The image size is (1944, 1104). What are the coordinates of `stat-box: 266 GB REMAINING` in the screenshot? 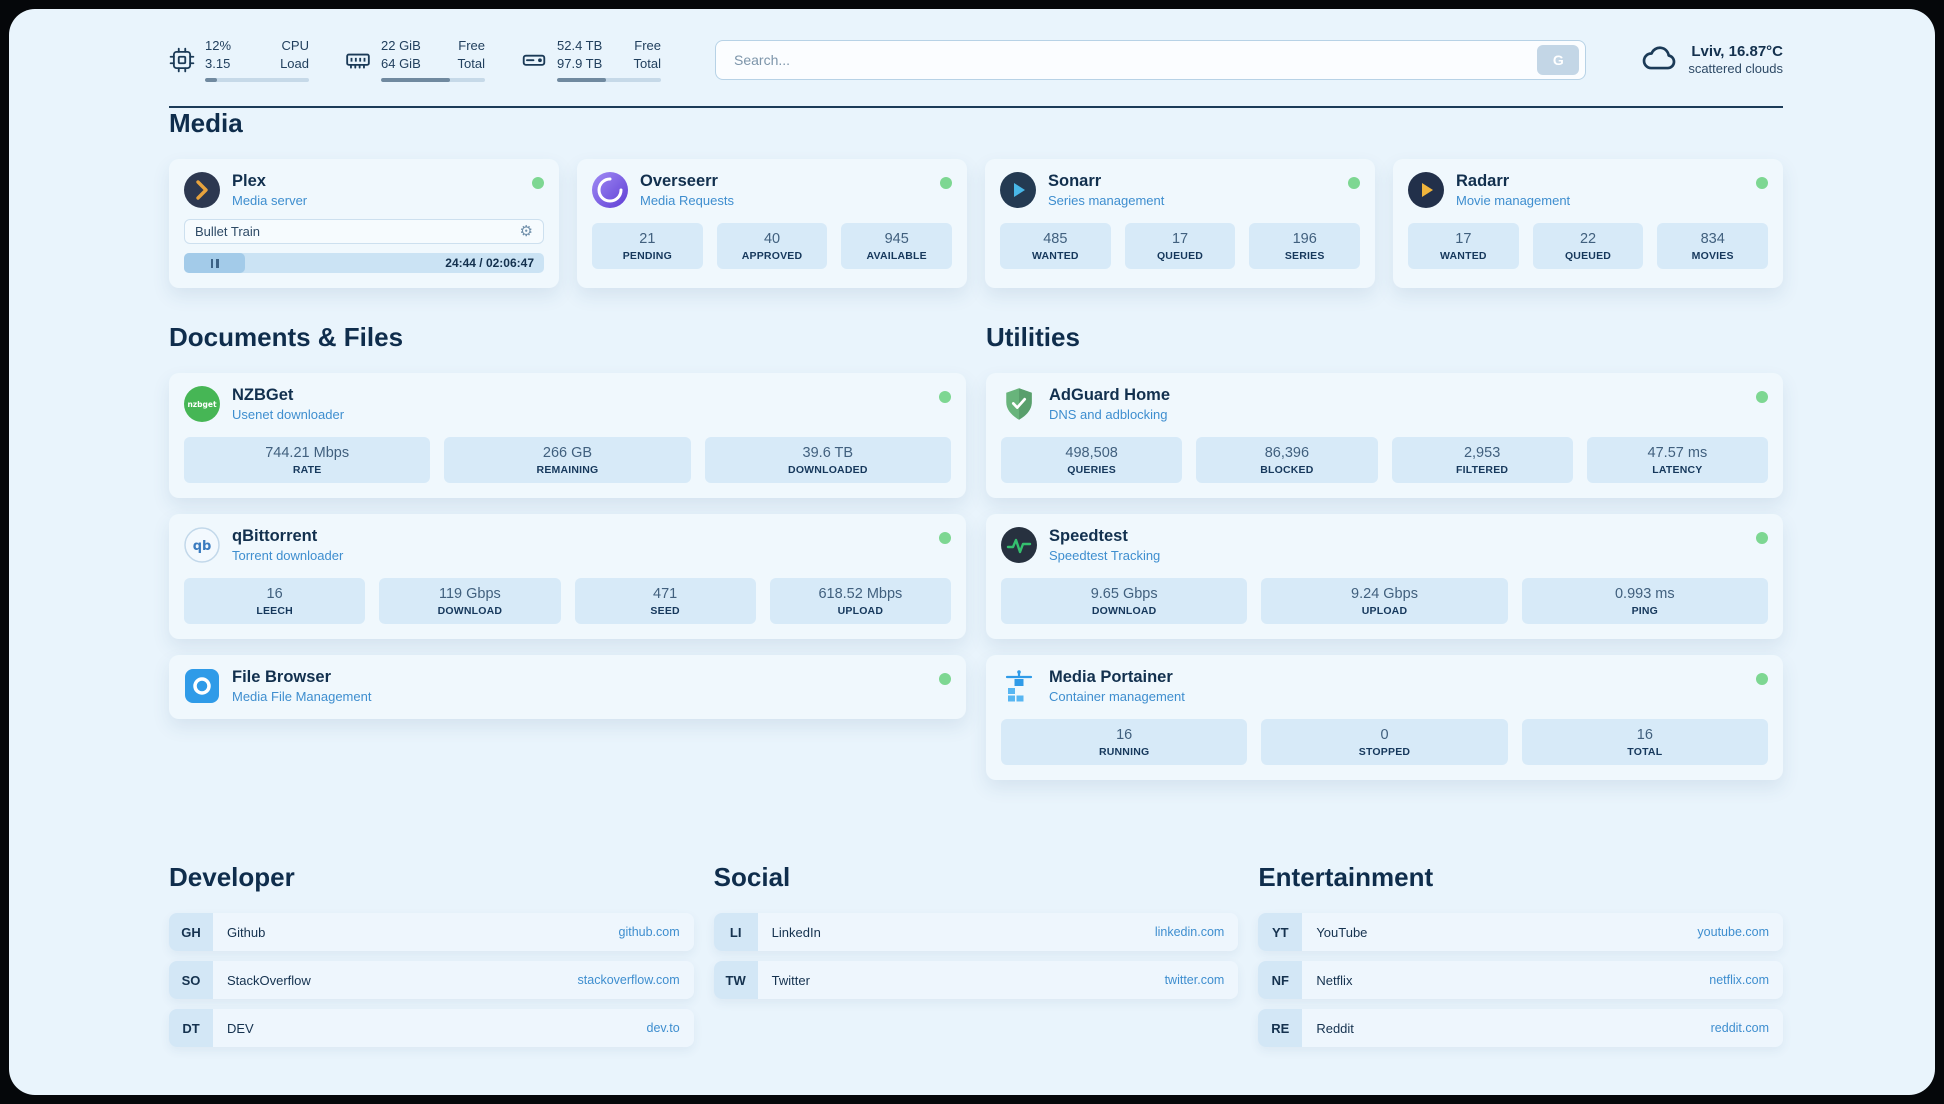 It's located at (567, 460).